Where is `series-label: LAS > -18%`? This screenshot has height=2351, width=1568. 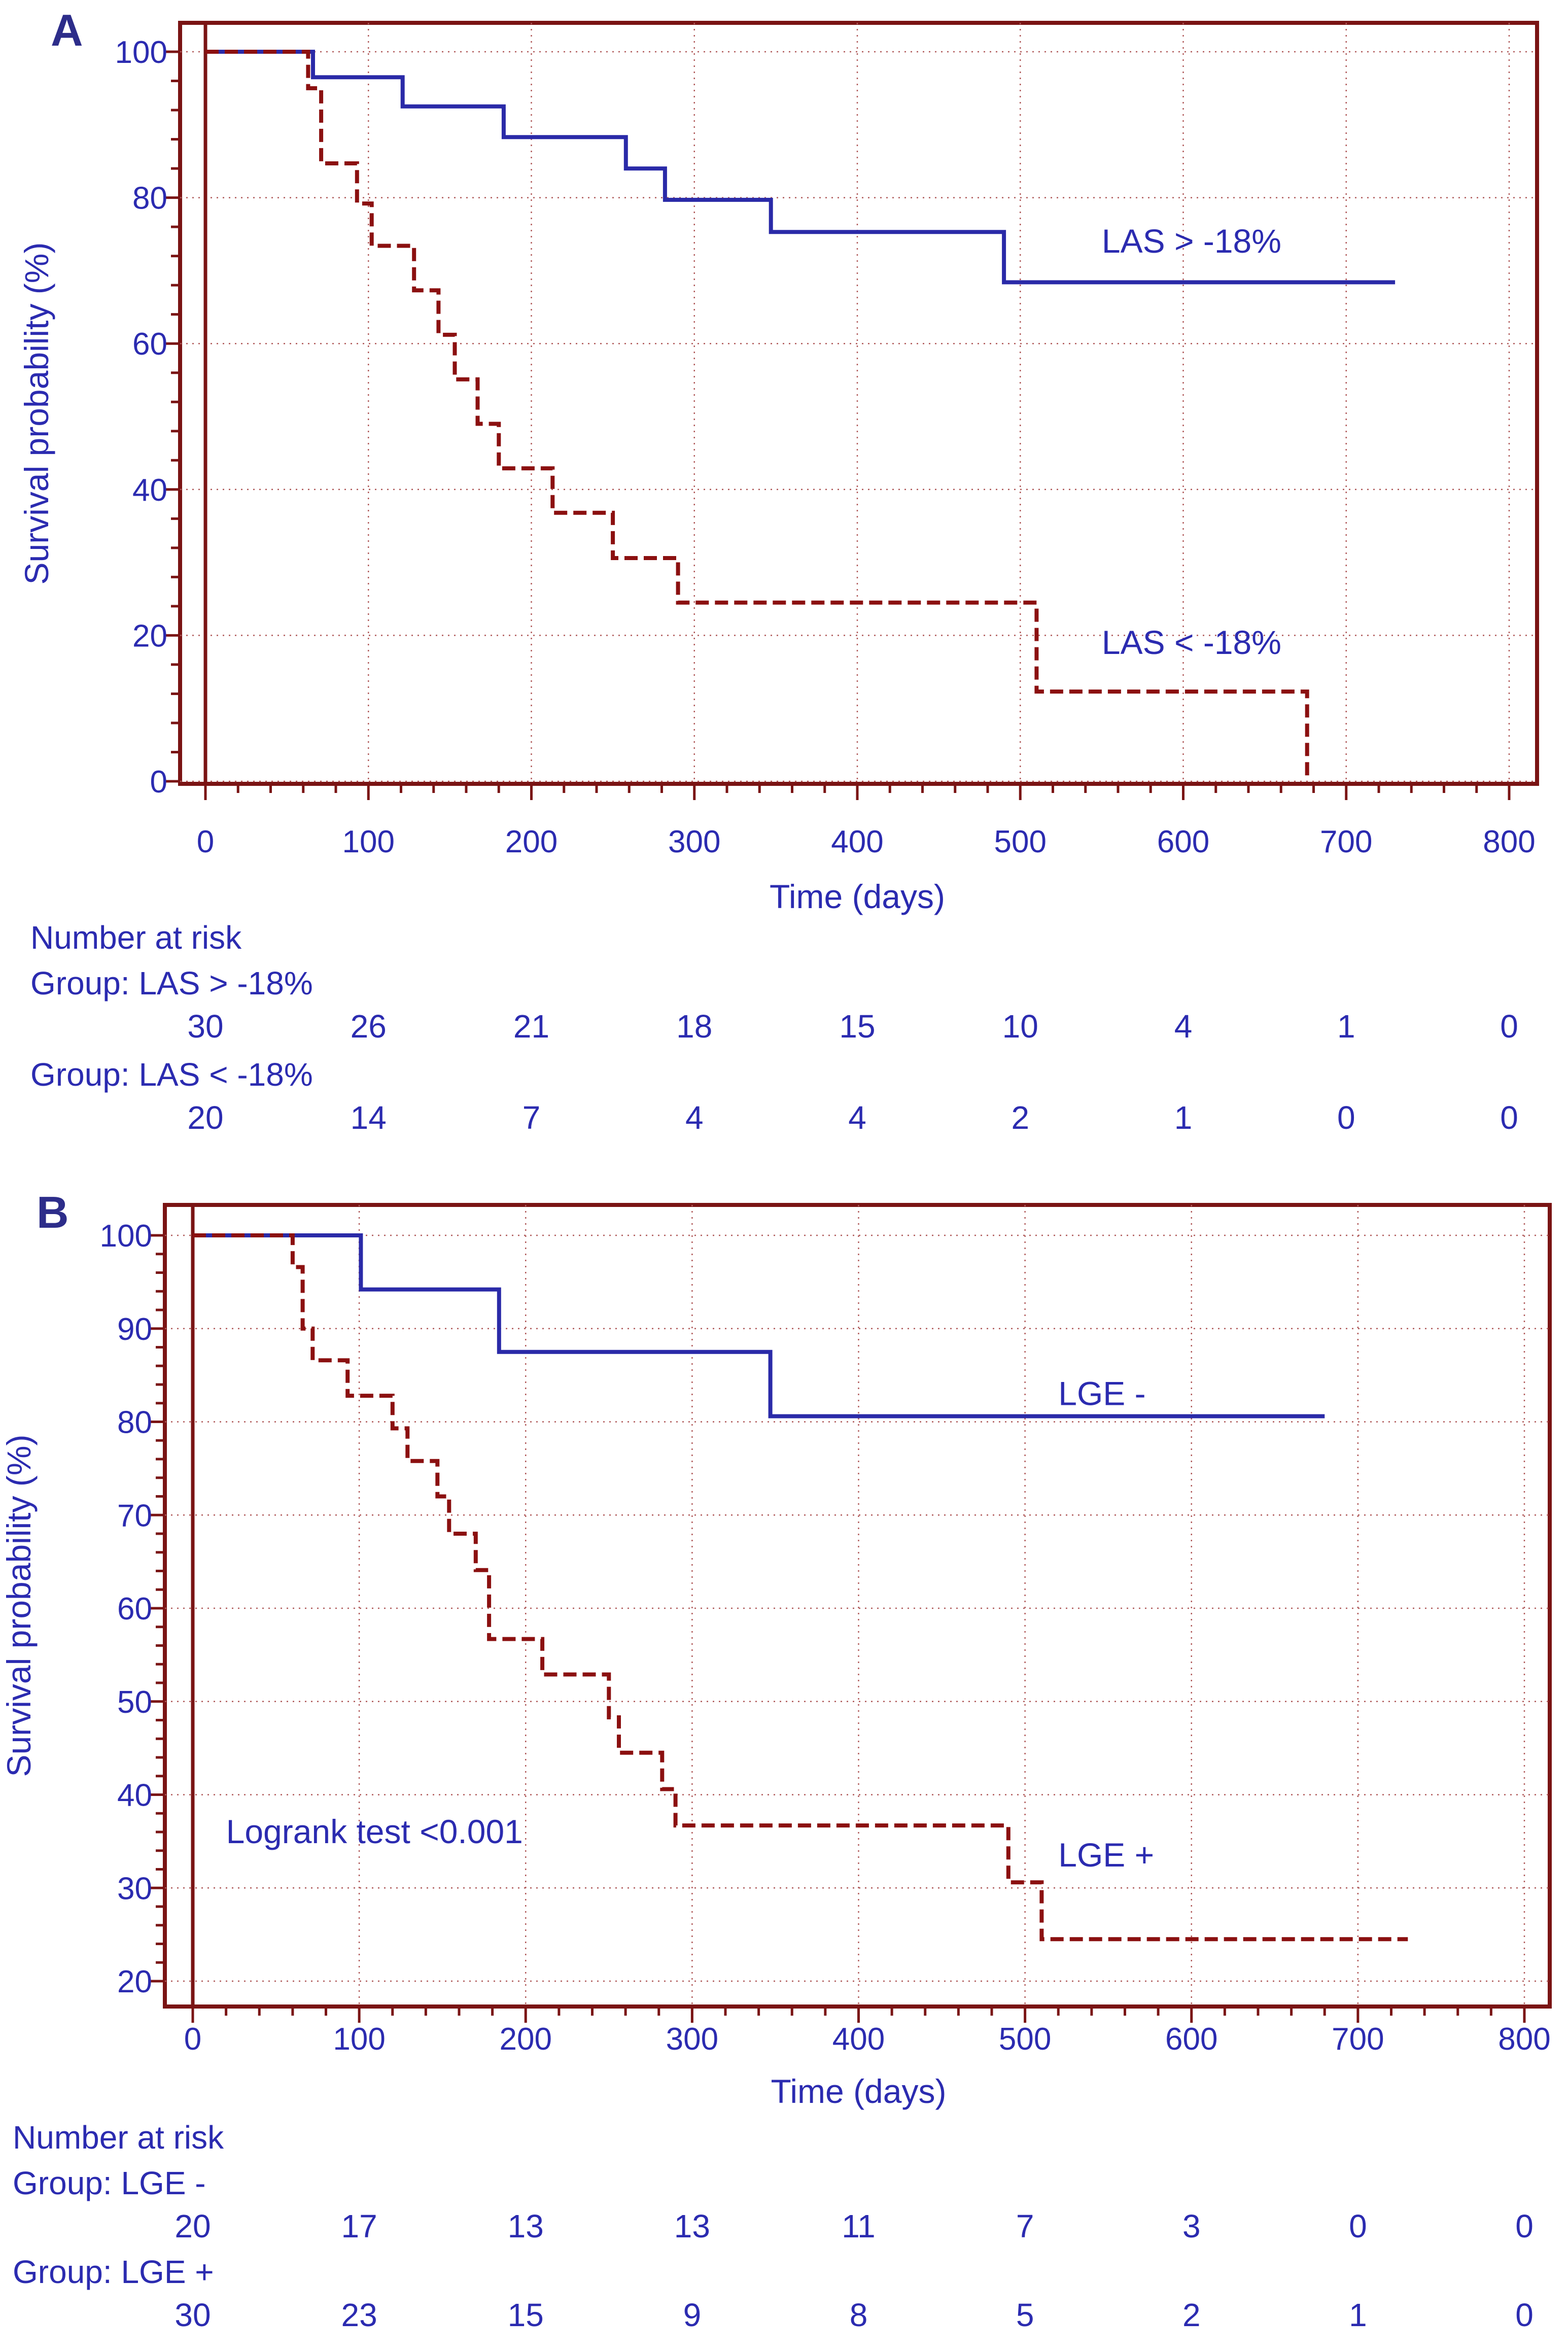
series-label: LAS > -18% is located at coordinates (1192, 241).